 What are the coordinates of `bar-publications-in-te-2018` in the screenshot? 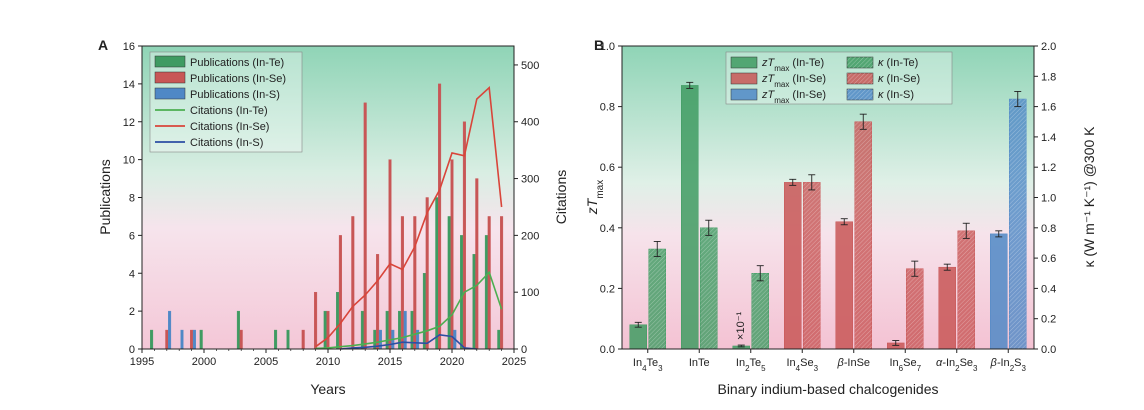 It's located at (424, 311).